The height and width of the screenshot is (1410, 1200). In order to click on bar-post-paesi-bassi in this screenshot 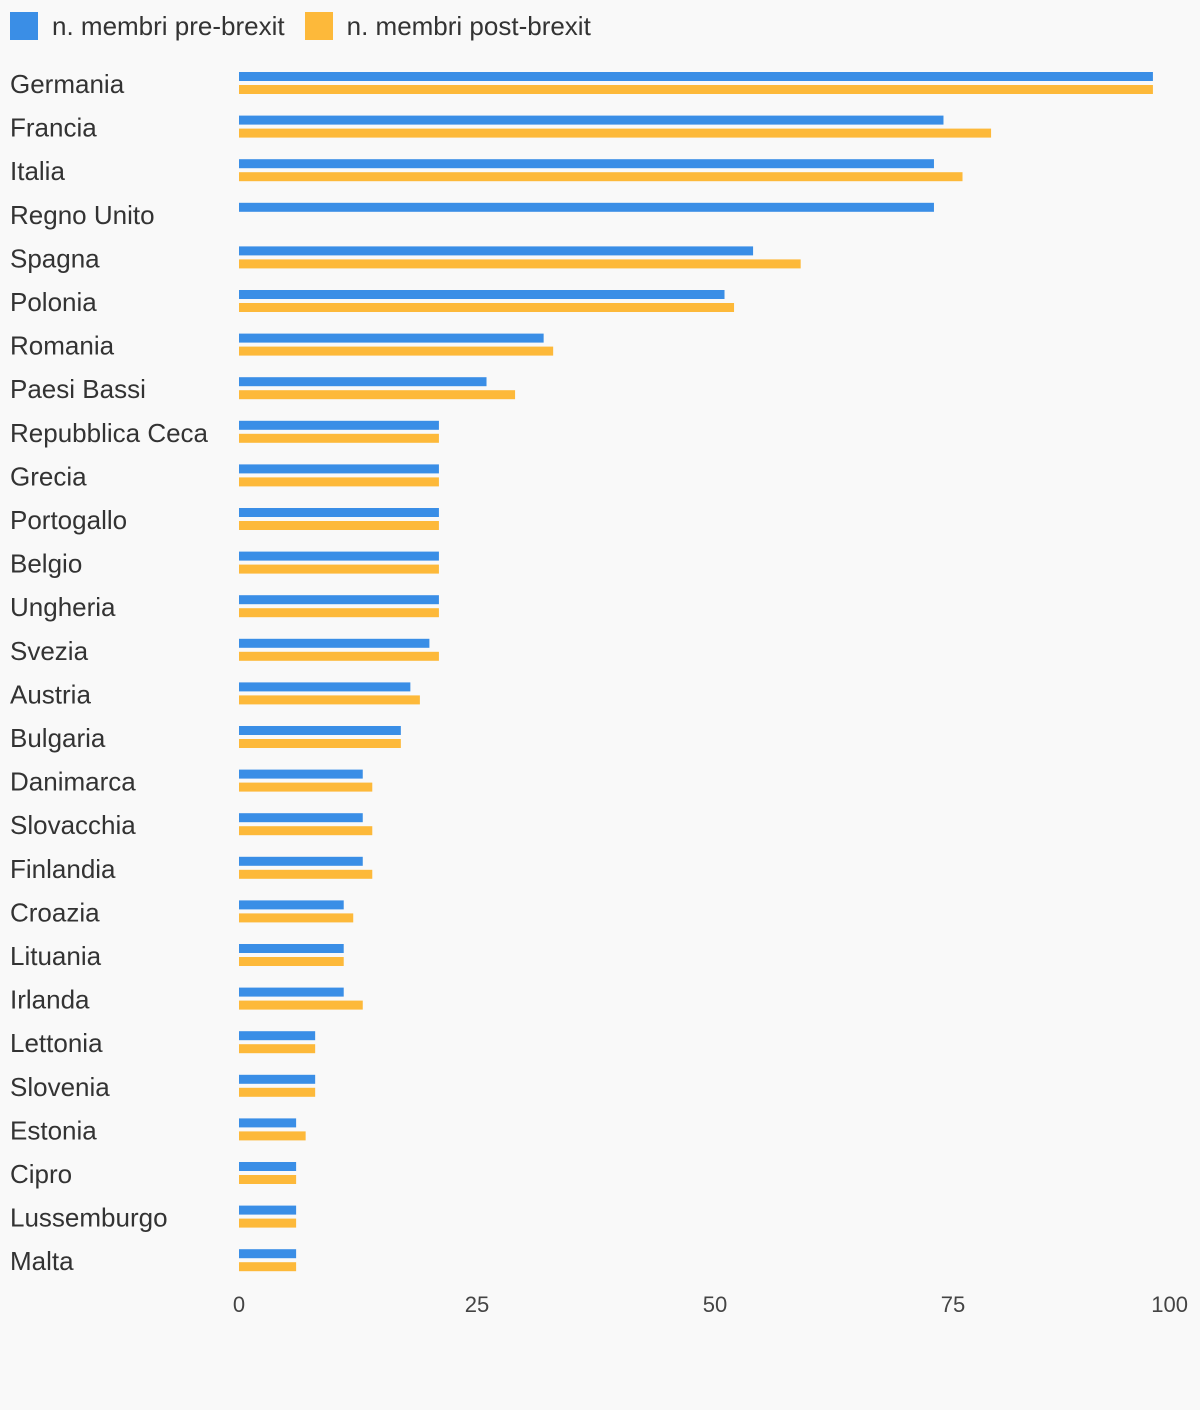, I will do `click(377, 395)`.